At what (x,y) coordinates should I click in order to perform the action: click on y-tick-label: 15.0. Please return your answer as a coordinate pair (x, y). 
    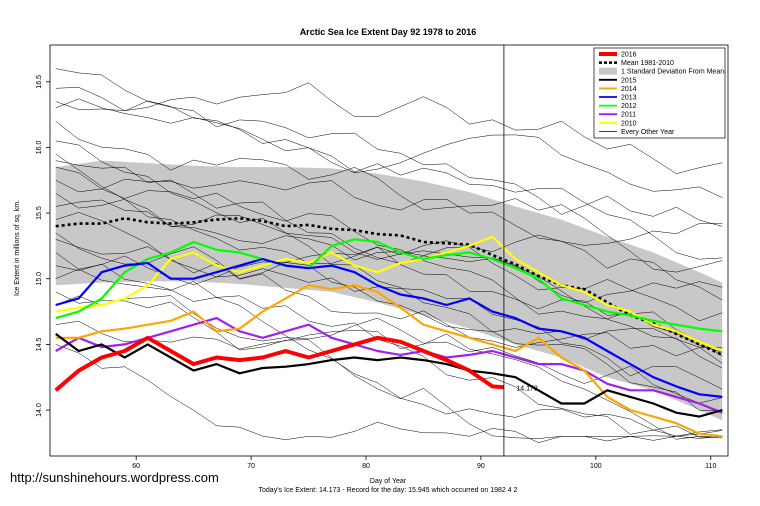
    Looking at the image, I should click on (39, 279).